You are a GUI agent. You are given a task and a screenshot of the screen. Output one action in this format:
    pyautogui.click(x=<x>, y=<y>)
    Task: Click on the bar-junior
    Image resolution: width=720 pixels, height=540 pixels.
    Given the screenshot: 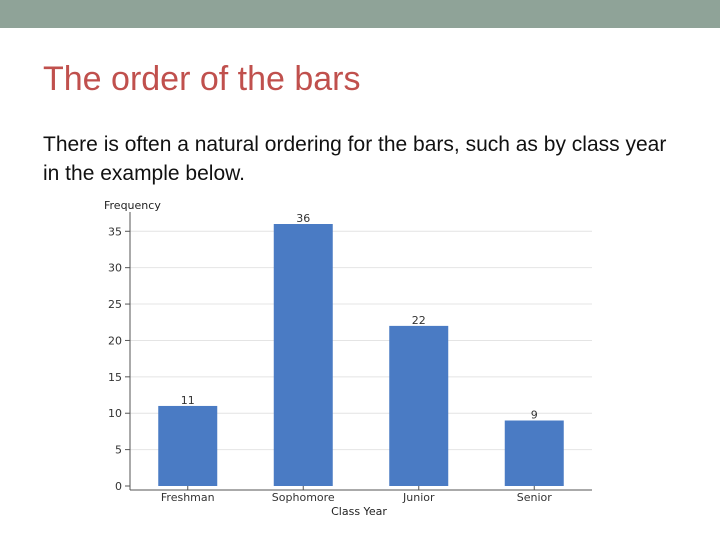 What is the action you would take?
    pyautogui.click(x=419, y=405)
    